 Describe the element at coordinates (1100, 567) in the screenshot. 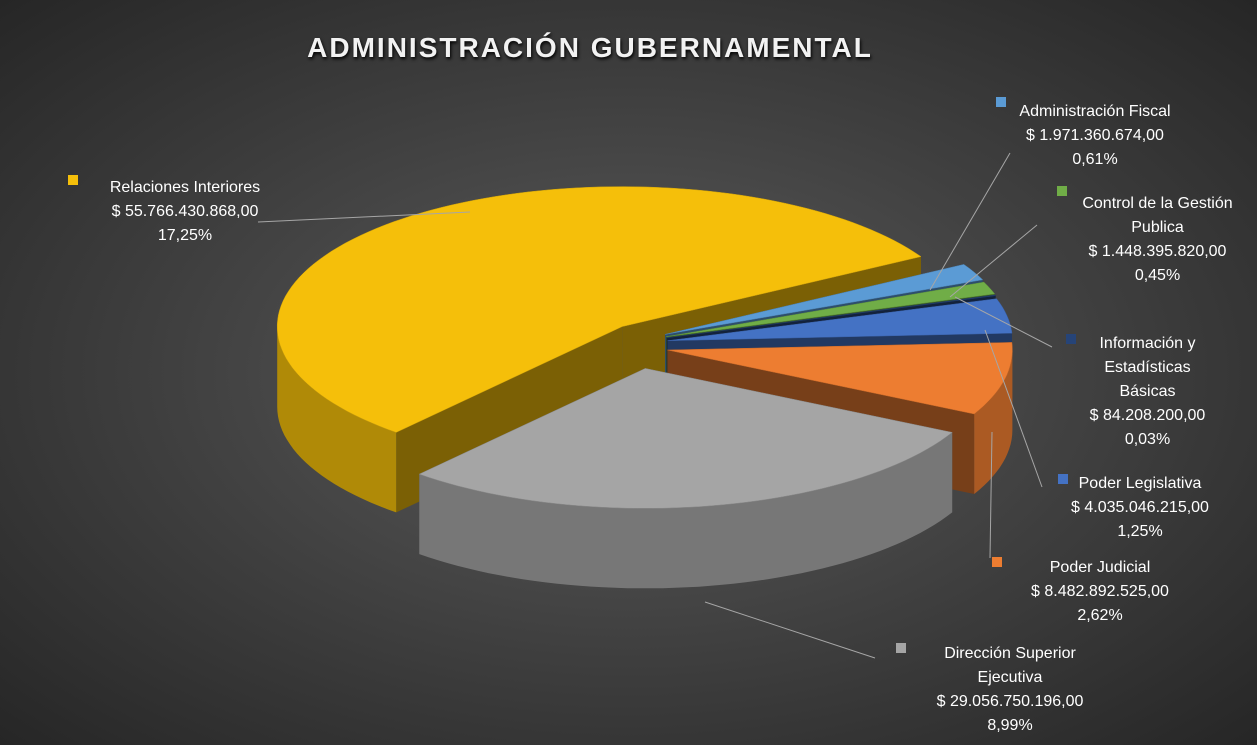

I see `category-label: Poder Judicial` at that location.